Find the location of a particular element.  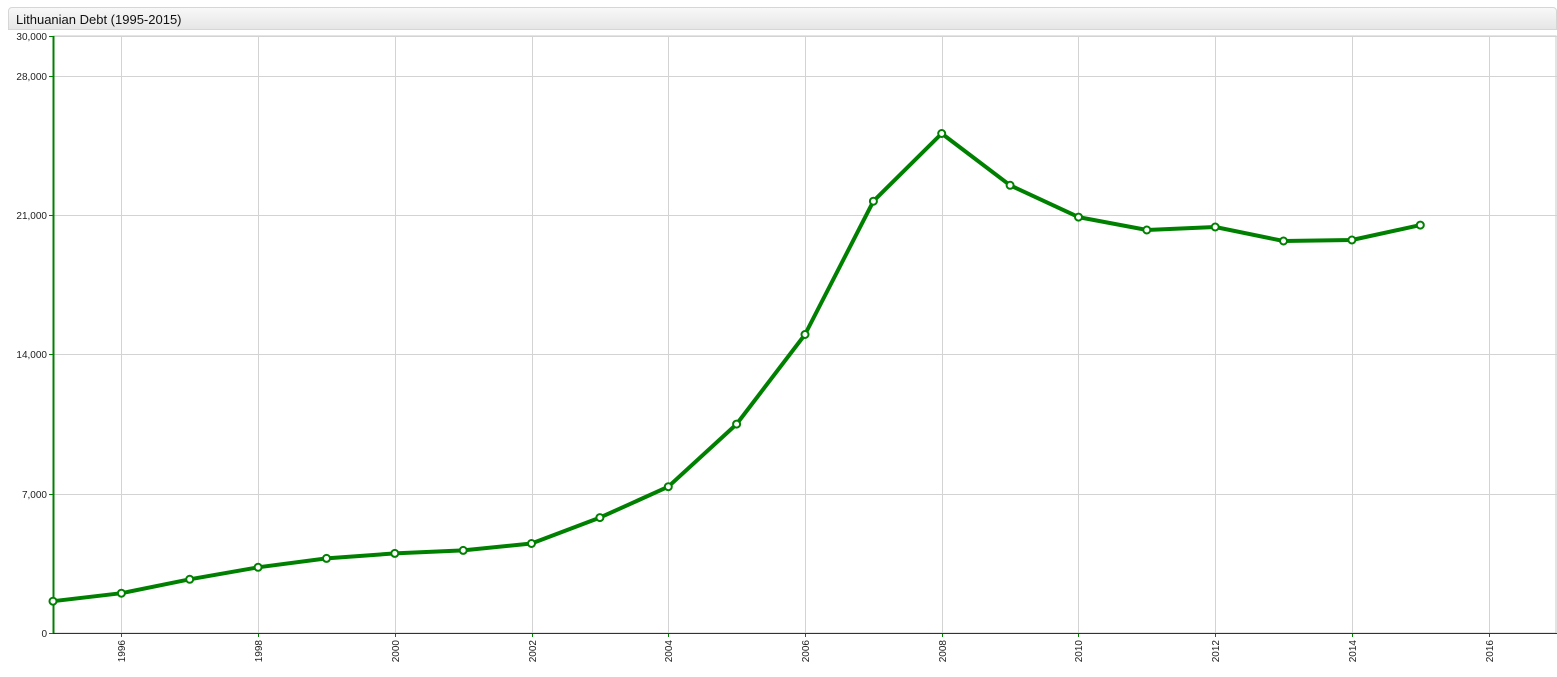

chart-title: Lithuanian Debt (1995-2015) is located at coordinates (99, 19).